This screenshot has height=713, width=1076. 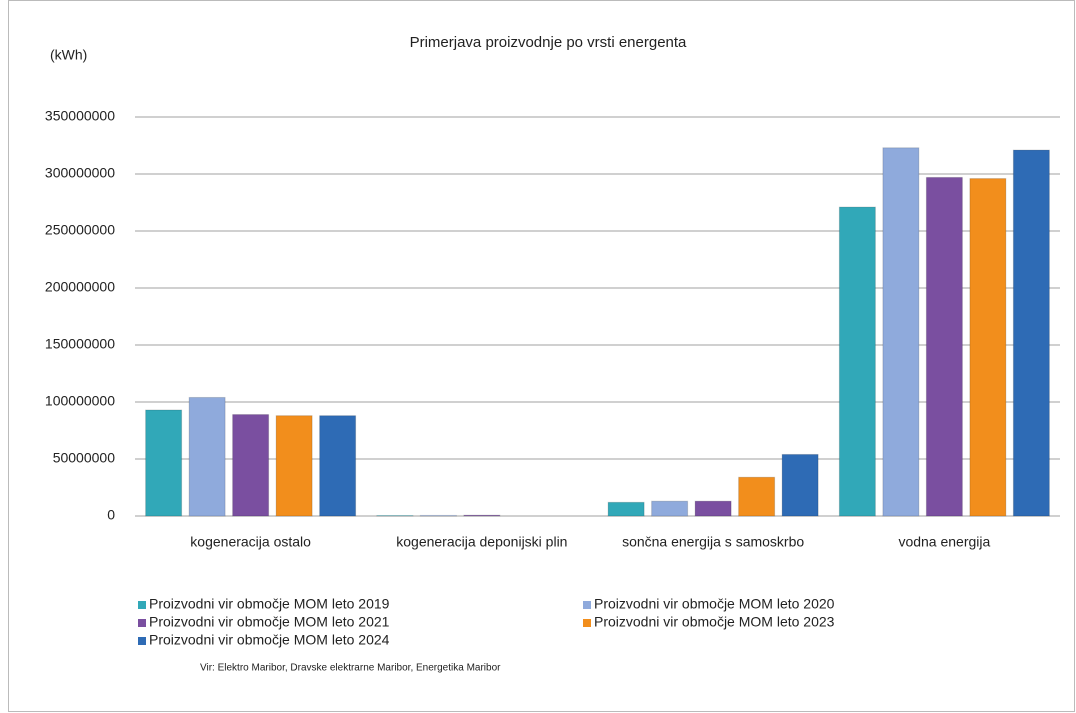 I want to click on y-tick-label: 350000000, so click(x=80, y=116).